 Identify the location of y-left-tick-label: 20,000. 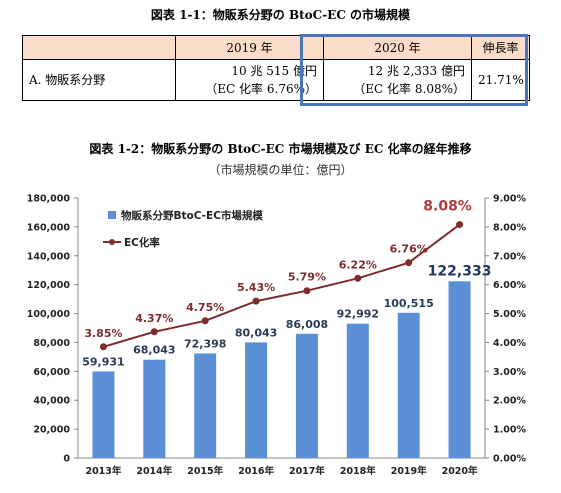
(51, 430).